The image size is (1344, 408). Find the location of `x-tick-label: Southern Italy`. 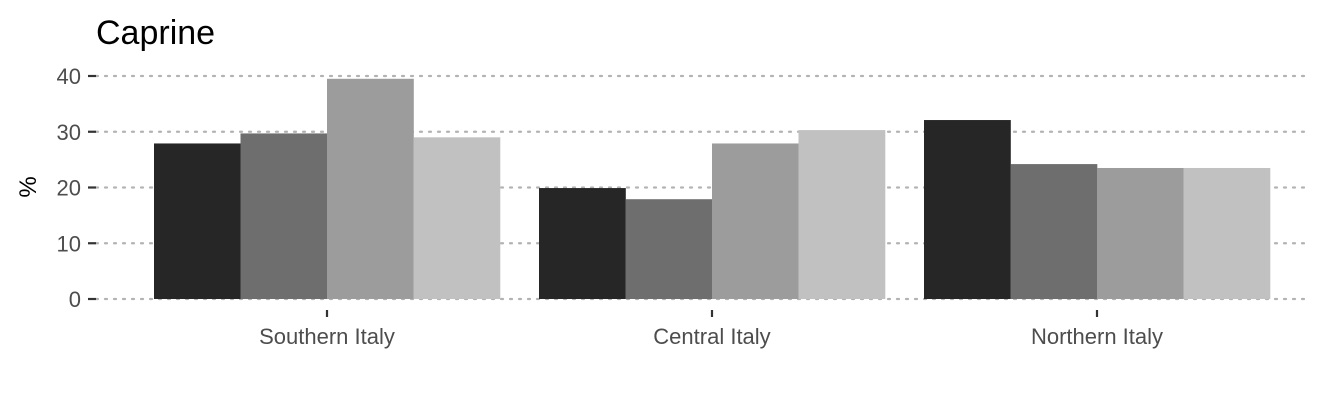

x-tick-label: Southern Italy is located at coordinates (327, 336).